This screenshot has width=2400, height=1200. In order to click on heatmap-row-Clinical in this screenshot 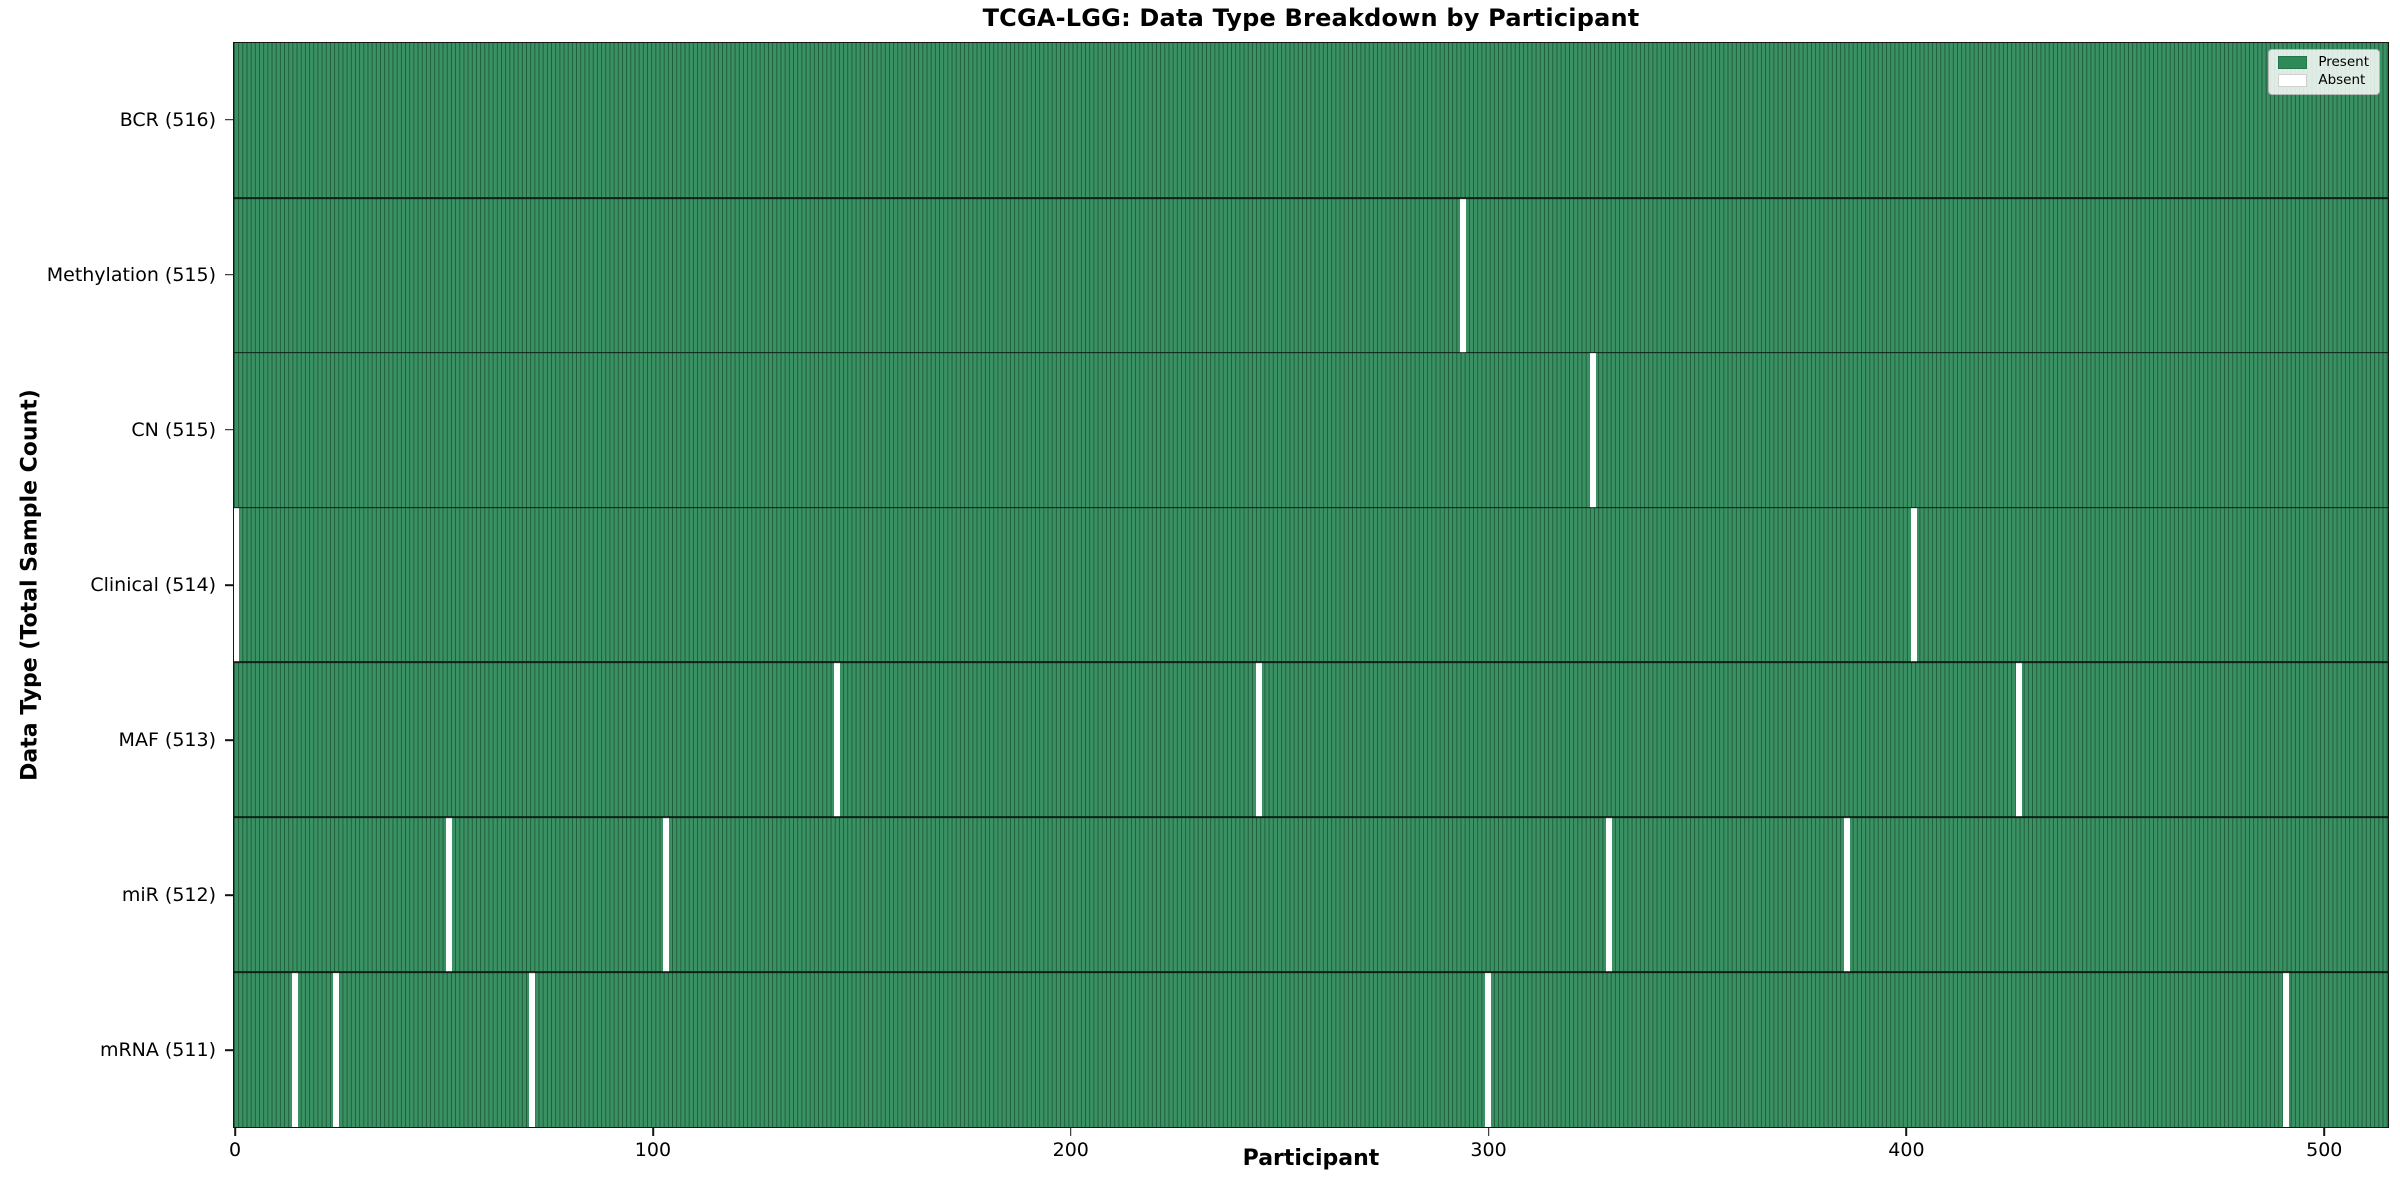, I will do `click(1311, 585)`.